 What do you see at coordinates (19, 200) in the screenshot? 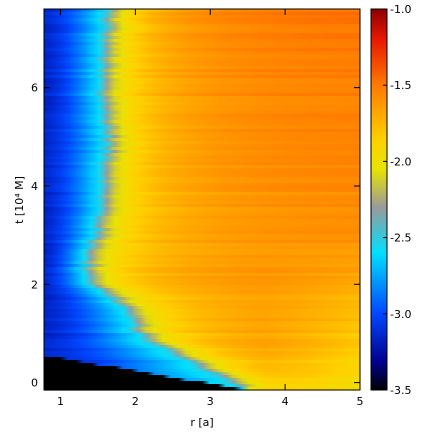
I see `y-axis-title: t [10⁴ M]` at bounding box center [19, 200].